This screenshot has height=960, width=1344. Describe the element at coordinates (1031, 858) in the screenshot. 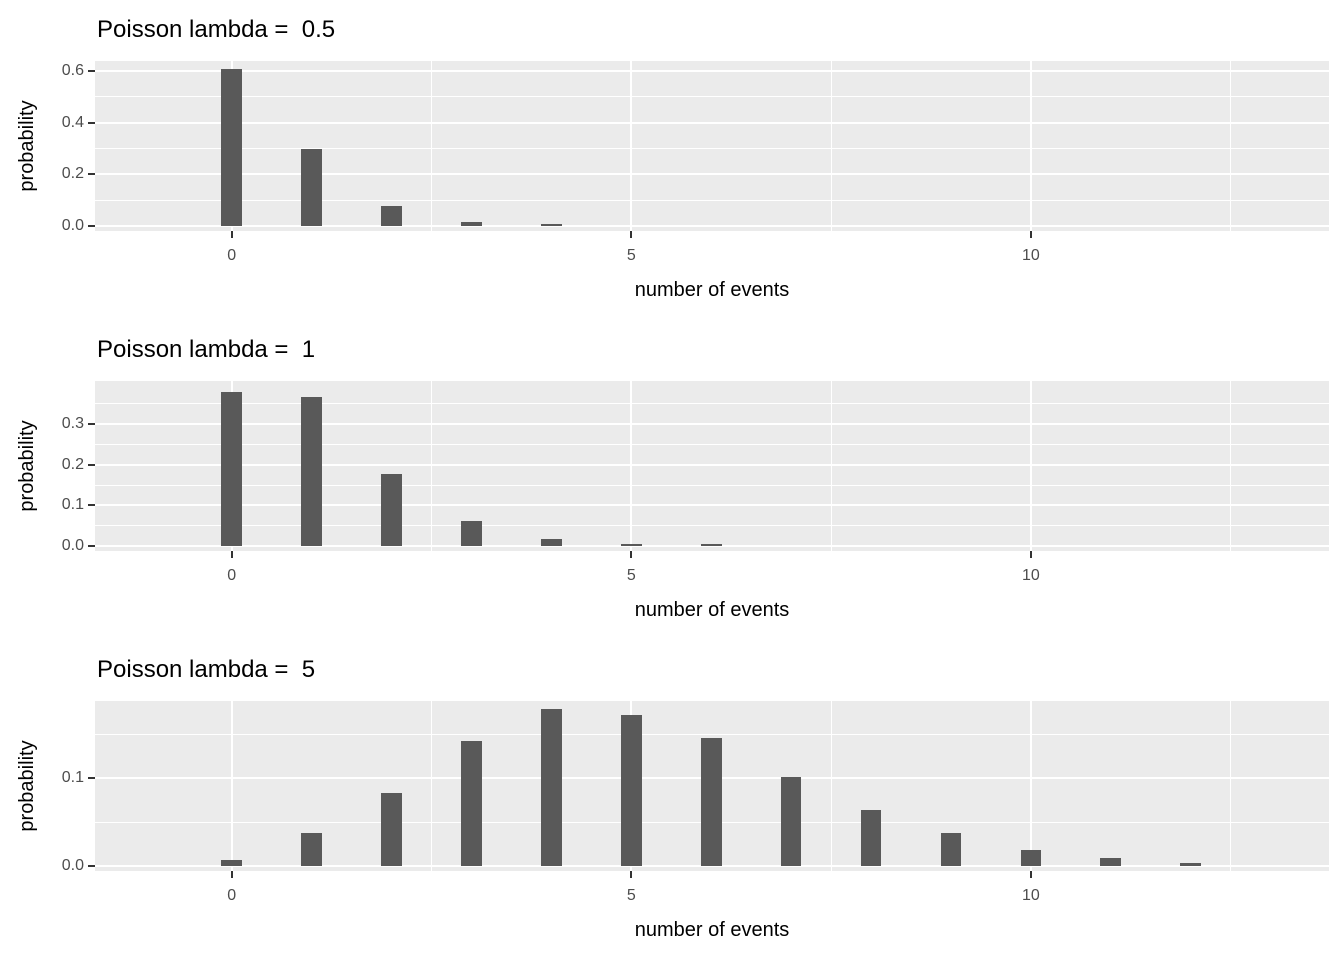

I see `bar-x10` at that location.